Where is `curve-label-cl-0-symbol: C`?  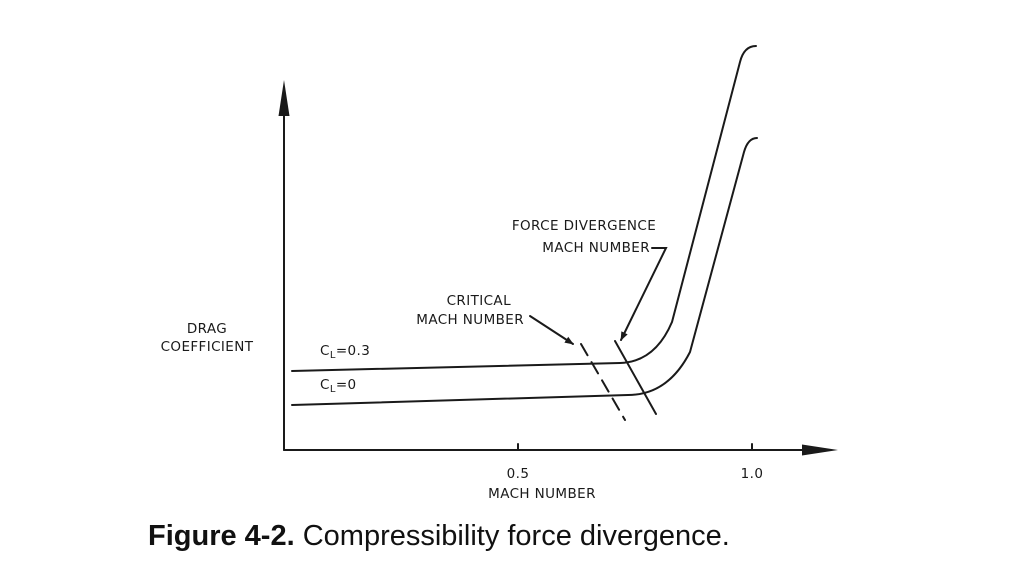 curve-label-cl-0-symbol: C is located at coordinates (325, 385).